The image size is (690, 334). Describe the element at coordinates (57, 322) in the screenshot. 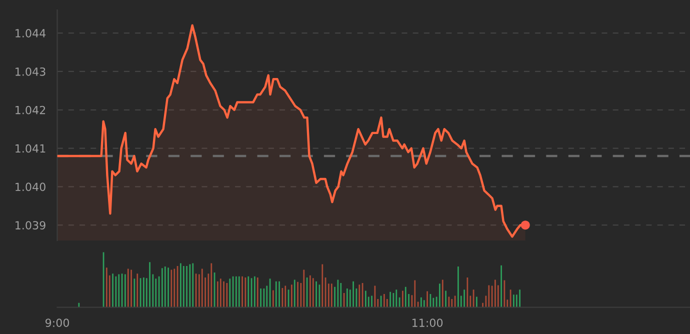

I see `x-tick-label: 9:00` at that location.